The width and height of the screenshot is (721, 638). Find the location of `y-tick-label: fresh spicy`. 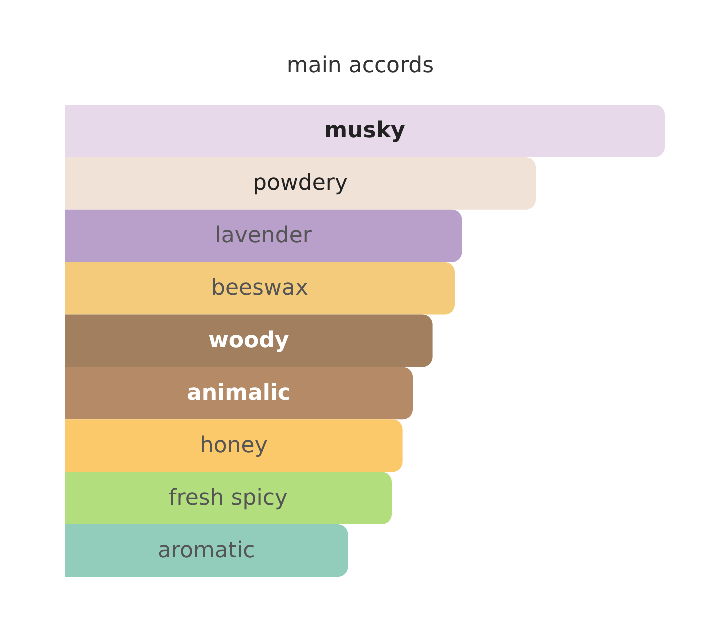

y-tick-label: fresh spicy is located at coordinates (228, 498).